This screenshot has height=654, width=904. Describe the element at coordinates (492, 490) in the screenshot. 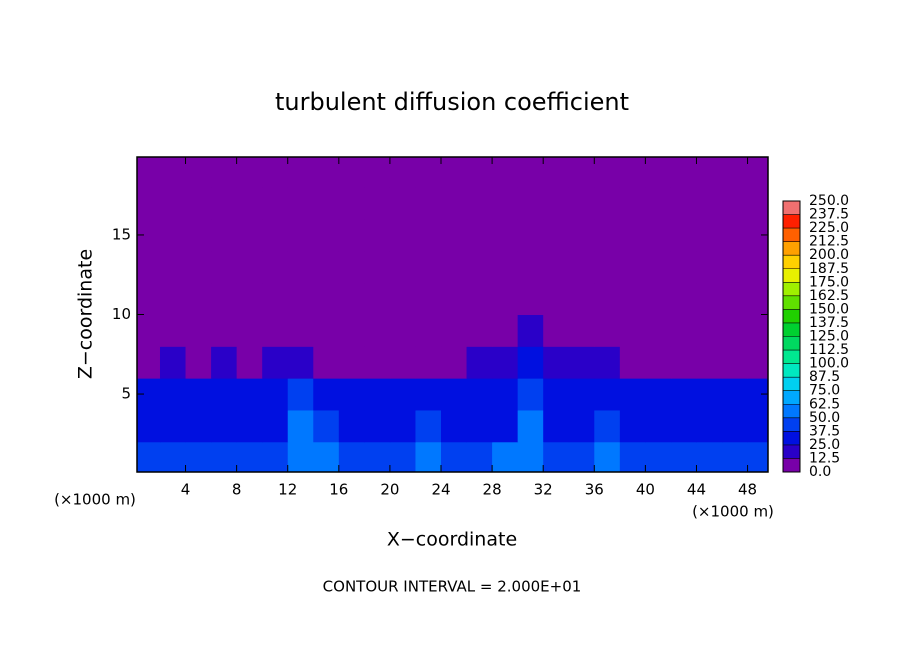

I see `x-tick-label: 28` at that location.